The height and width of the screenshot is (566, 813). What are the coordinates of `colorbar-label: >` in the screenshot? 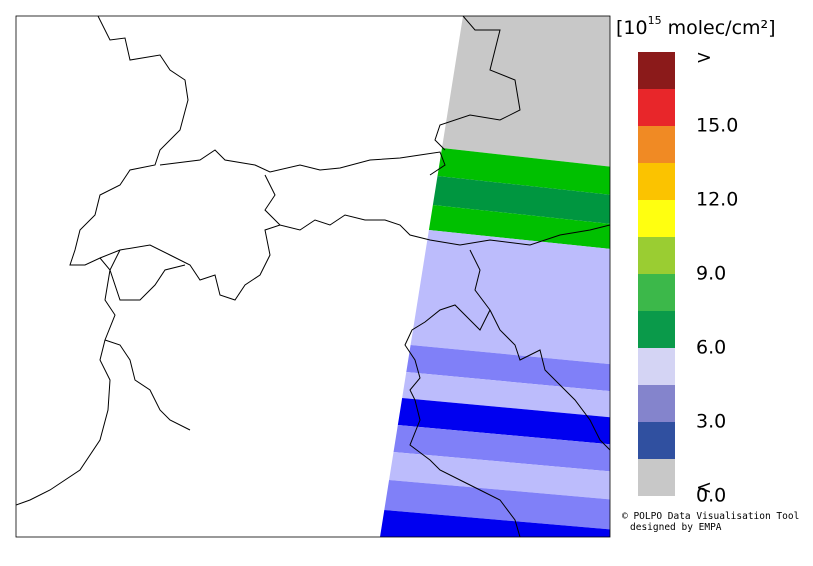 It's located at (704, 58).